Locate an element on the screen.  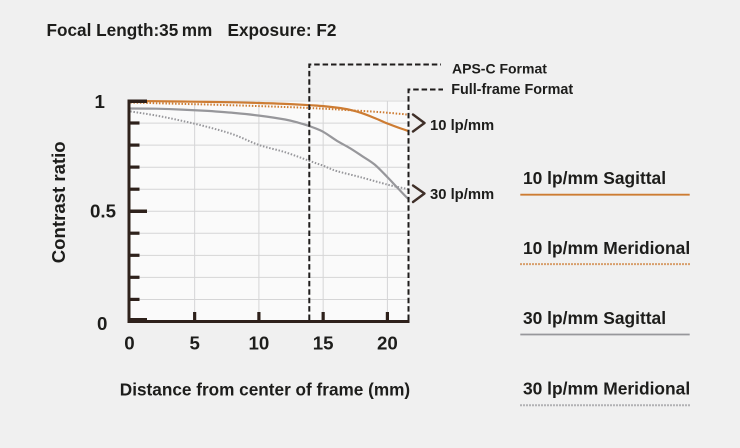
svg-text:Distance from center of frame: Distance from center of frame (mm) is located at coordinates (265, 390).